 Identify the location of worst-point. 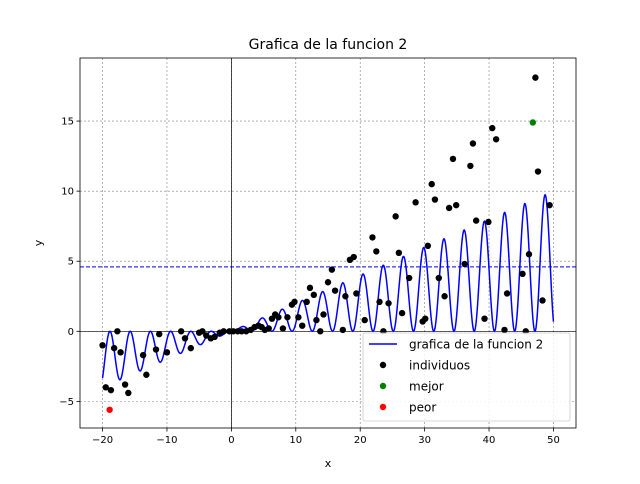
(109, 409).